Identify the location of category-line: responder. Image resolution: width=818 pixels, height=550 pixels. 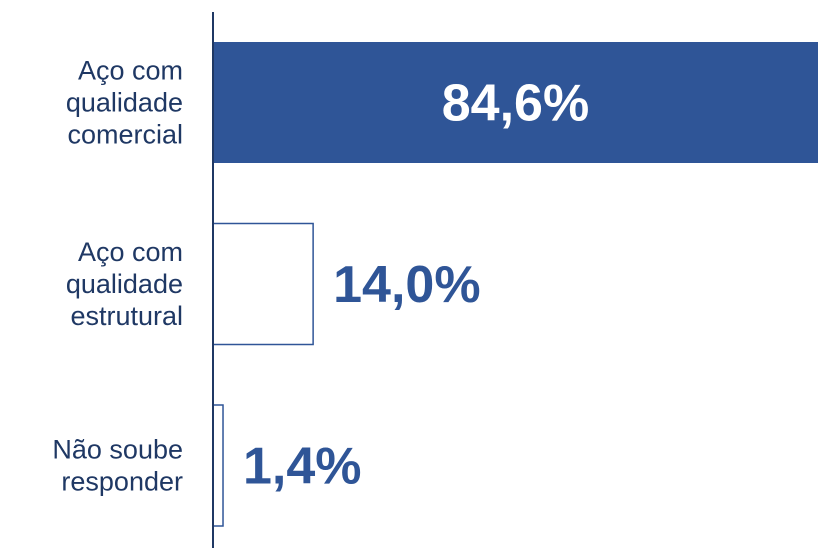
(122, 482).